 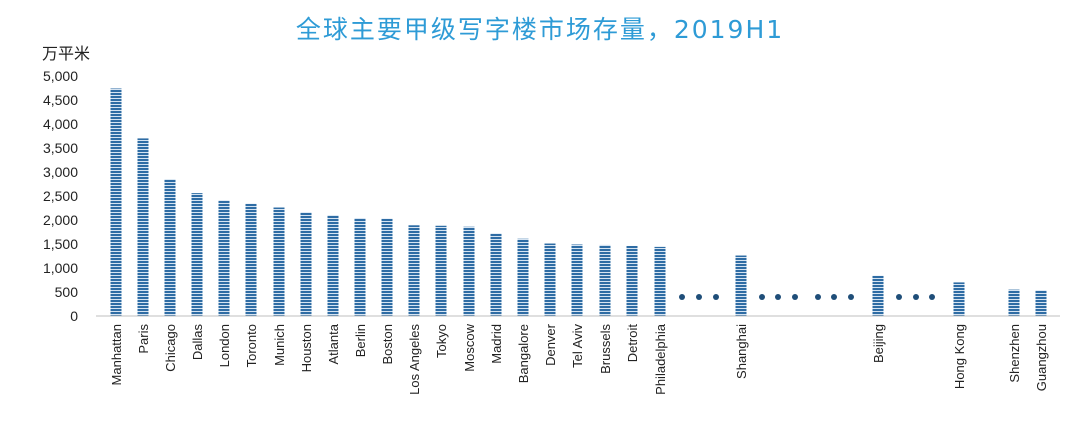 I want to click on bar-boston, so click(x=387, y=267).